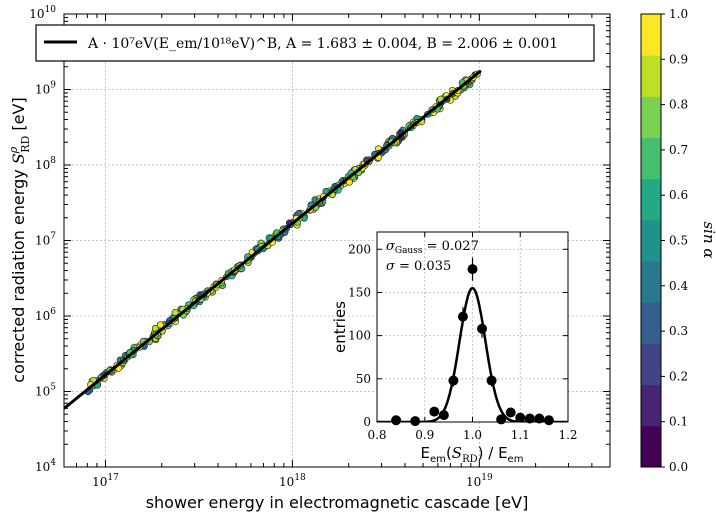 The image size is (716, 520). Describe the element at coordinates (678, 467) in the screenshot. I see `colorbar-tick-label: 0.0` at that location.